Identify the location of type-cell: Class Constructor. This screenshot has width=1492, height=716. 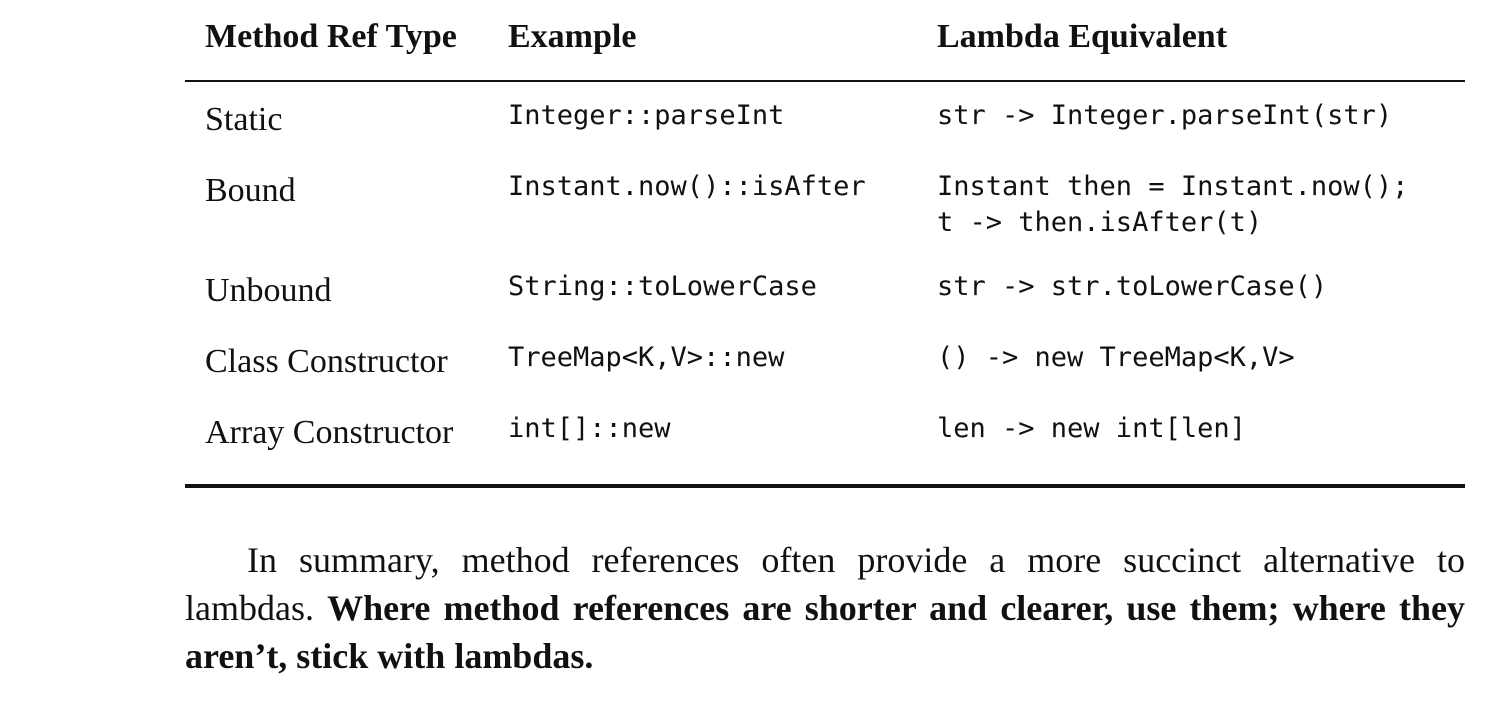
(326, 361).